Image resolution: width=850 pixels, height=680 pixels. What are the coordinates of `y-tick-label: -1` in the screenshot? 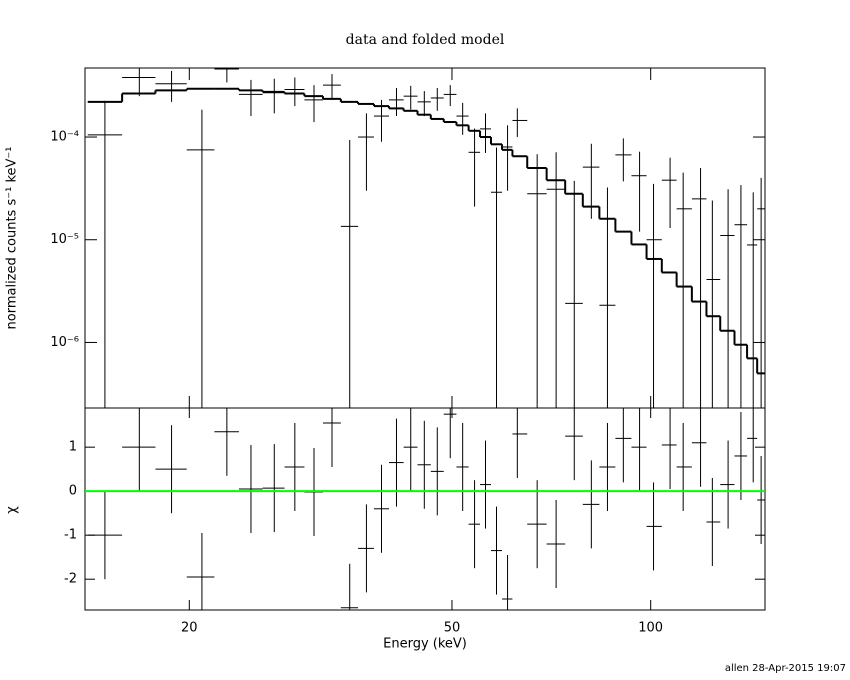 It's located at (70, 535).